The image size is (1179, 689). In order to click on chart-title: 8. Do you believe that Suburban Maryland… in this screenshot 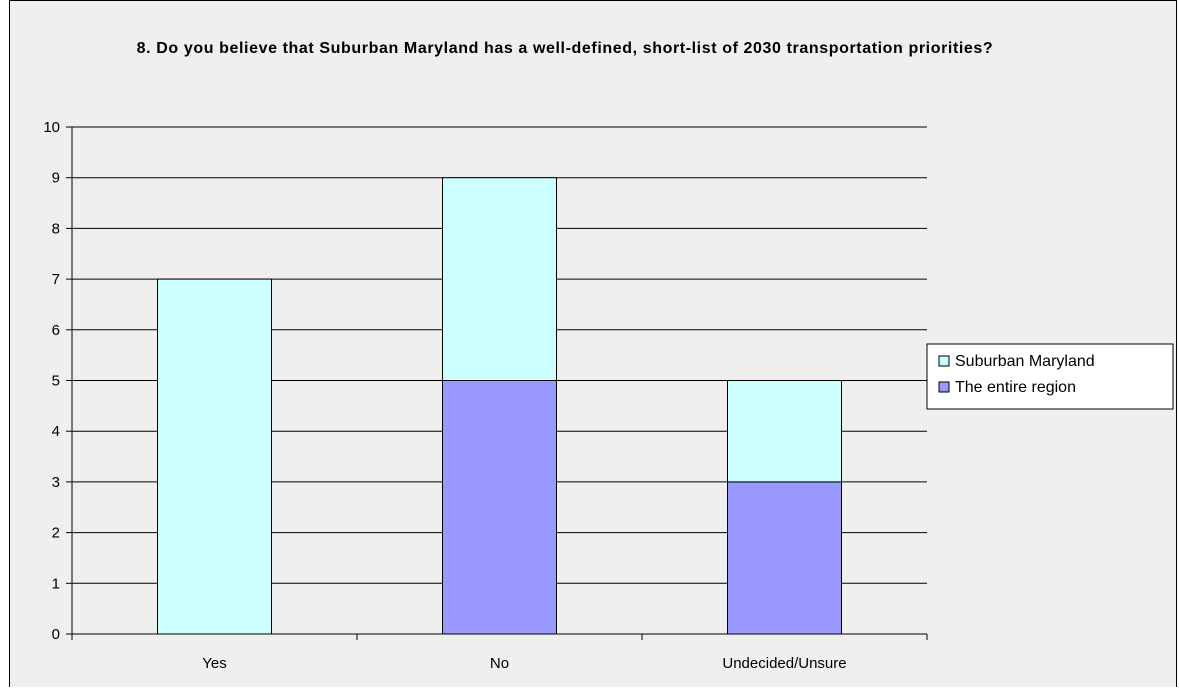, I will do `click(565, 48)`.